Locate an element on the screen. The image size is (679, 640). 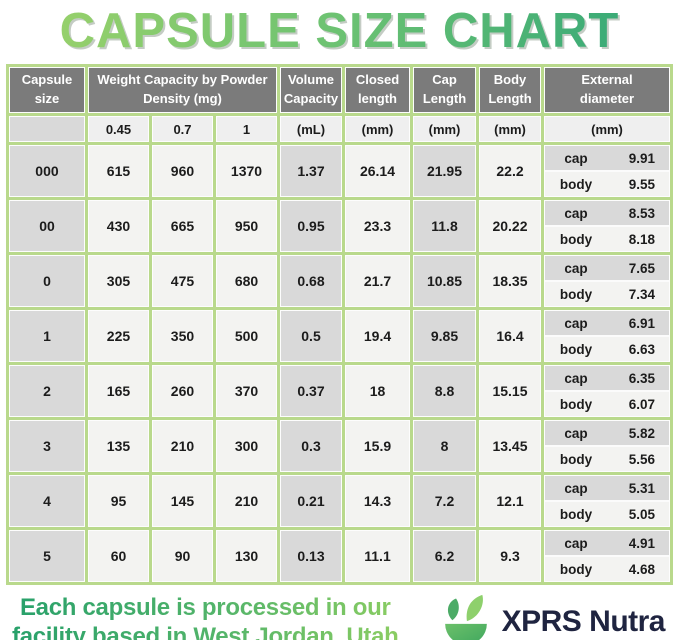
cap-length-cell: 21.95 is located at coordinates (444, 171).